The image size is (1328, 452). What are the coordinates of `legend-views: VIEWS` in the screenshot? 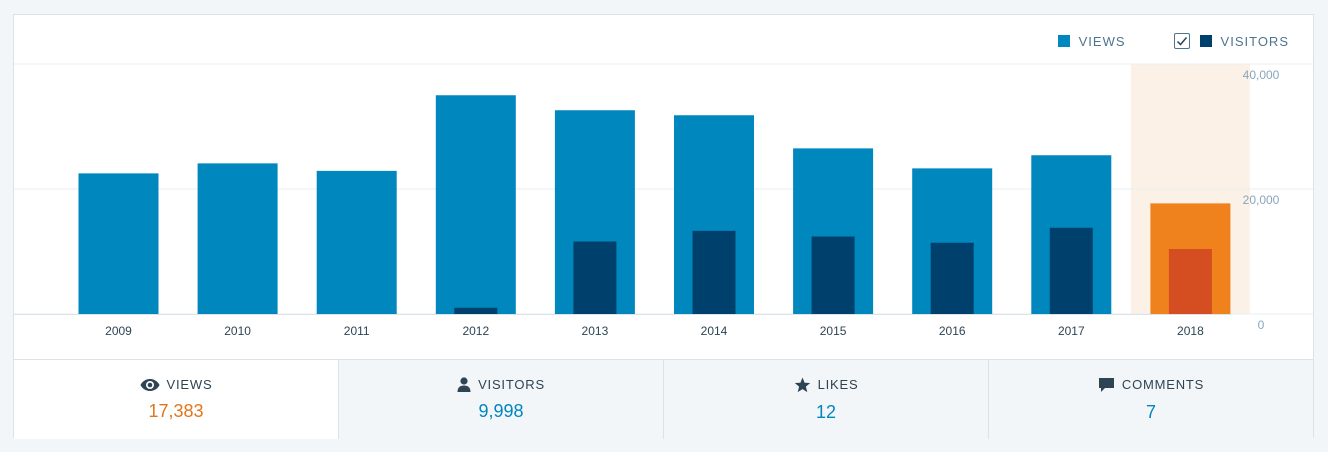 It's located at (1091, 41).